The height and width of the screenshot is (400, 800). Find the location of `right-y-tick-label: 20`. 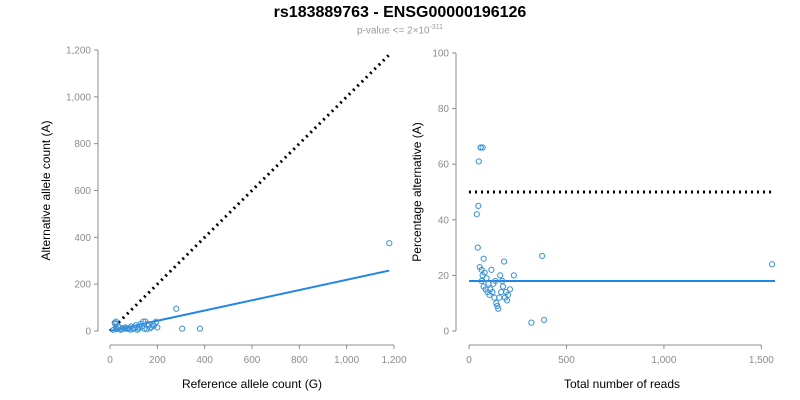

right-y-tick-label: 20 is located at coordinates (444, 276).